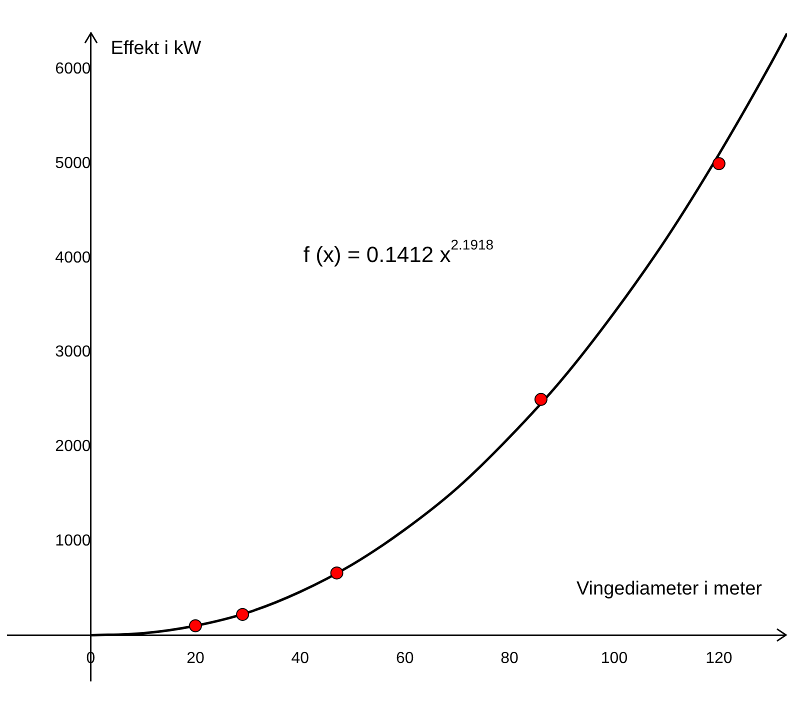 This screenshot has width=794, height=713. I want to click on y-tick-label: 4000, so click(73, 257).